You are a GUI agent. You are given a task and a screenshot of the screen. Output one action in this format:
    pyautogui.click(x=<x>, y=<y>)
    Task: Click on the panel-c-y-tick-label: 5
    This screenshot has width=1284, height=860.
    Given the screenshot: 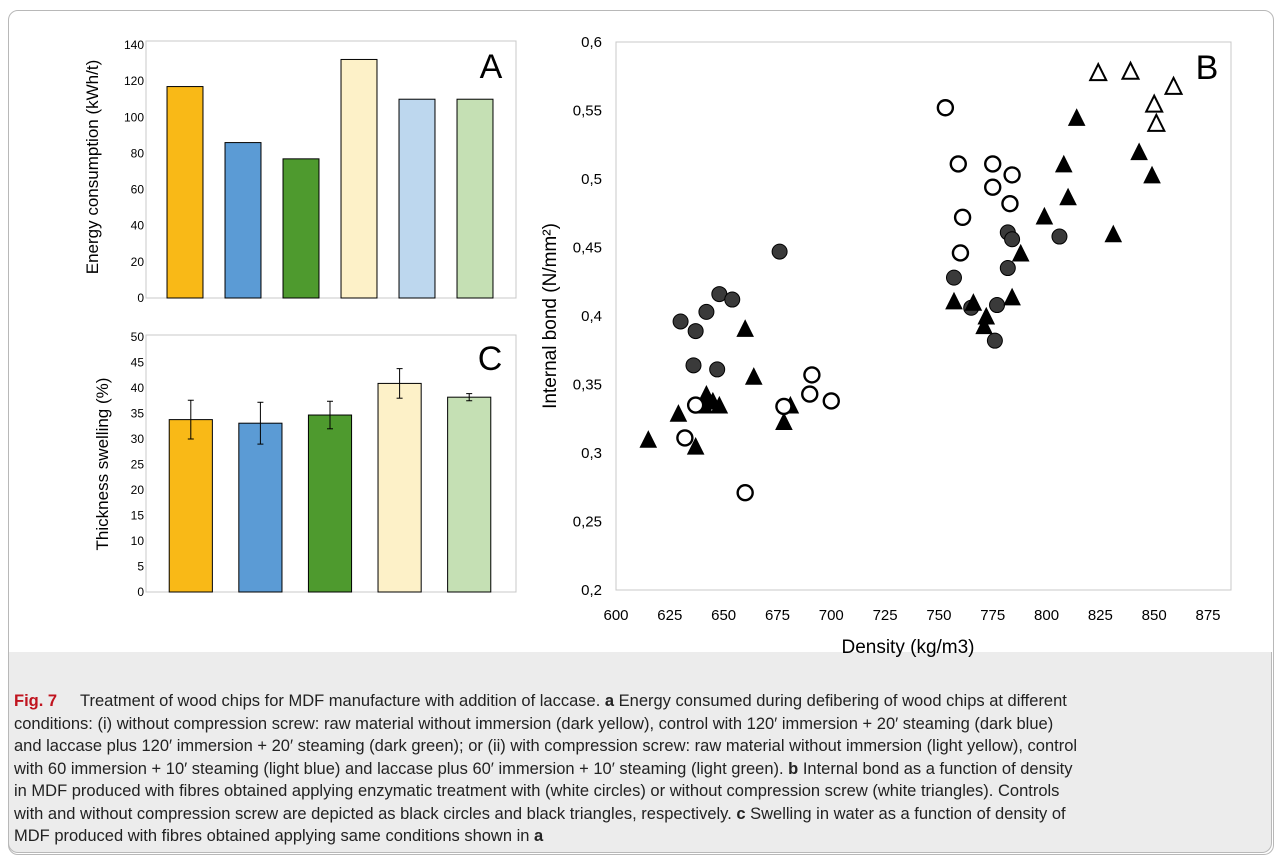 What is the action you would take?
    pyautogui.click(x=140, y=567)
    